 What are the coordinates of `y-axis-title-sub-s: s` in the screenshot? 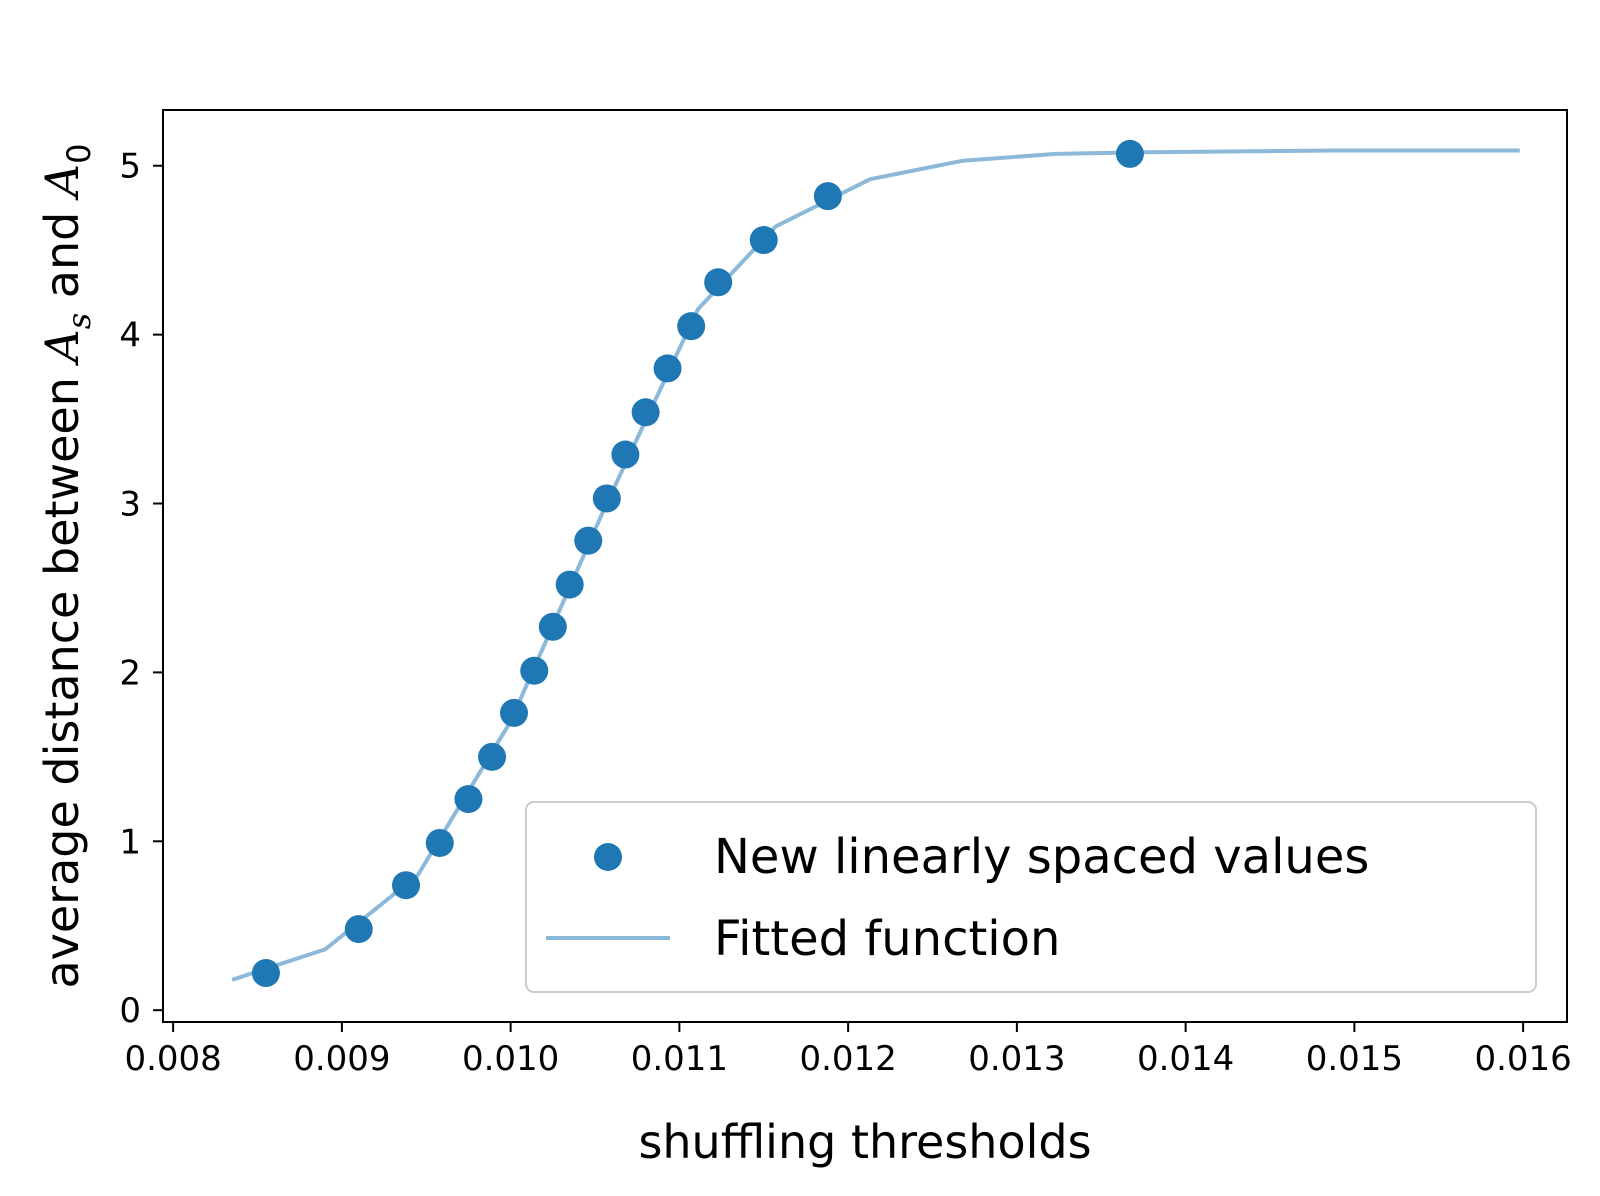 It's located at (79, 321).